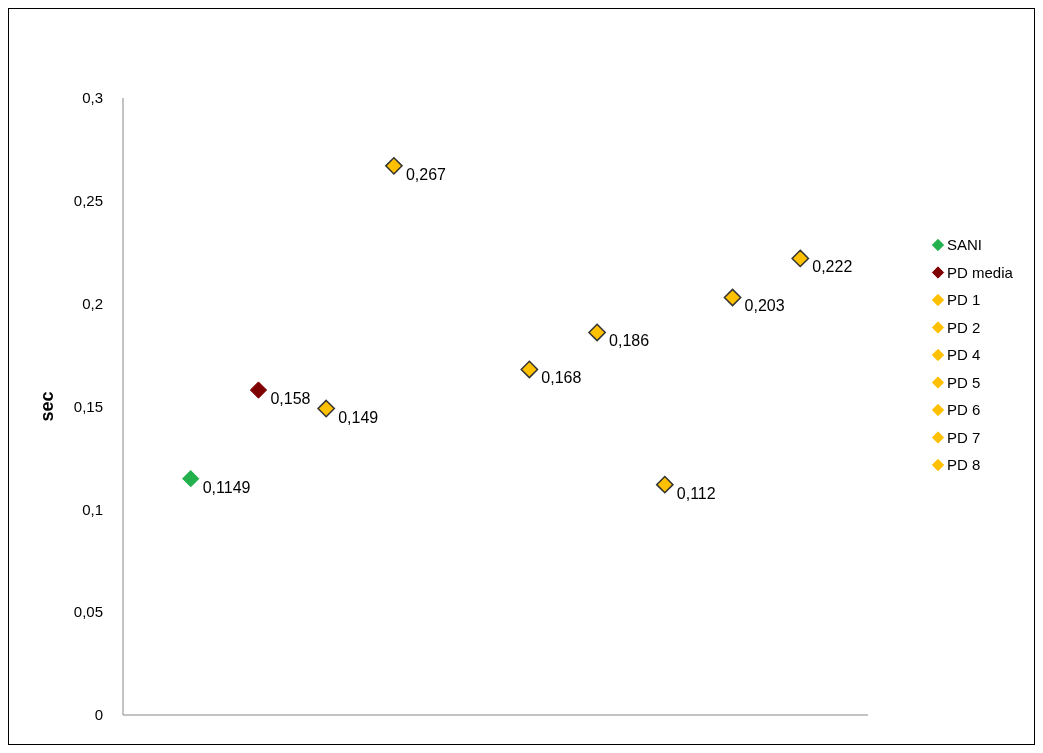  I want to click on y-tick-label: 0,25, so click(88, 201).